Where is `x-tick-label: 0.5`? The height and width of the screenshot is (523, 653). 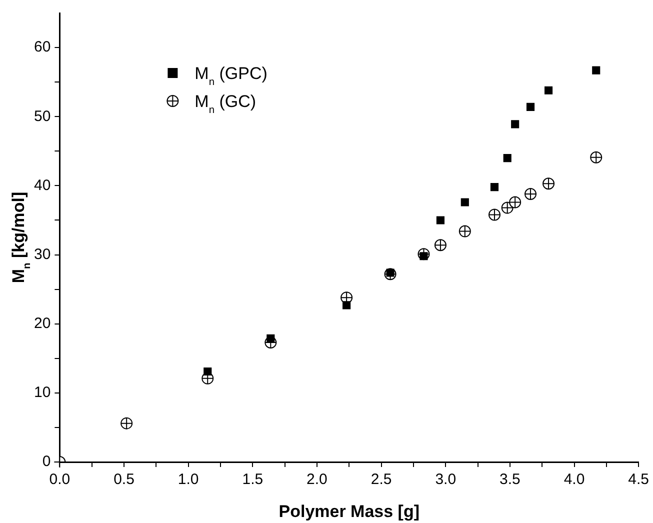 x-tick-label: 0.5 is located at coordinates (124, 479).